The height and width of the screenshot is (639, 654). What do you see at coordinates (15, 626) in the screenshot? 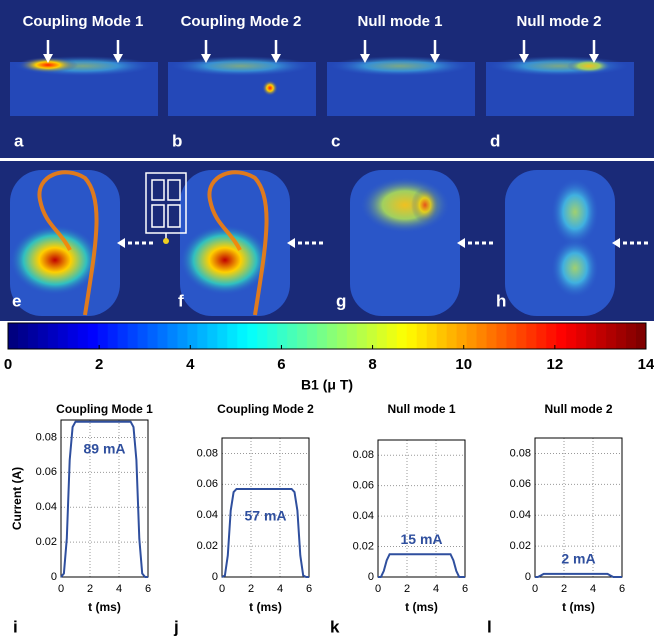
I see `panel-letter: i` at bounding box center [15, 626].